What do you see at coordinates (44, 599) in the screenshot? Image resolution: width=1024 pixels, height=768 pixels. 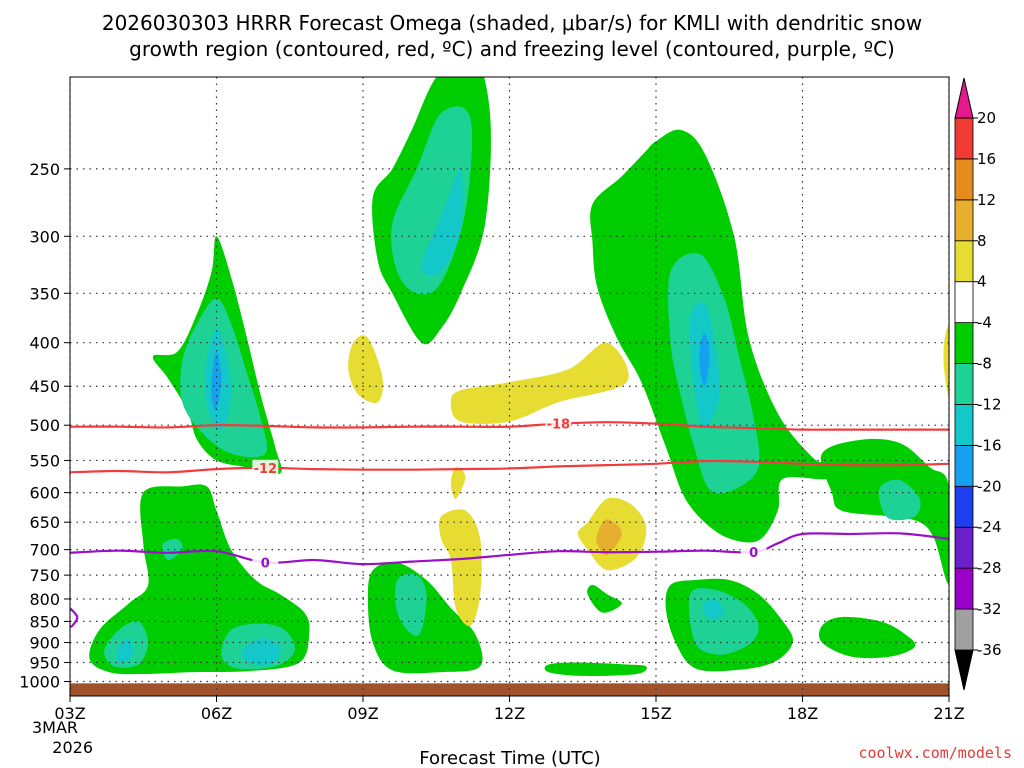 I see `y-tick-label-800: 800` at bounding box center [44, 599].